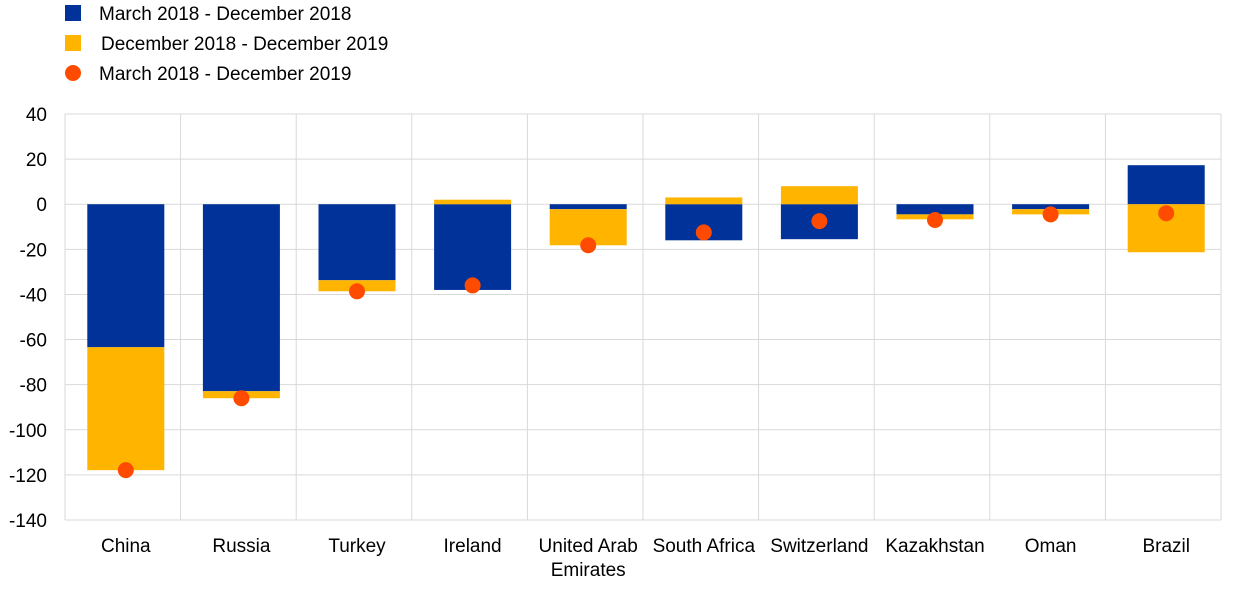  Describe the element at coordinates (73, 73) in the screenshot. I see `legend-dot` at that location.